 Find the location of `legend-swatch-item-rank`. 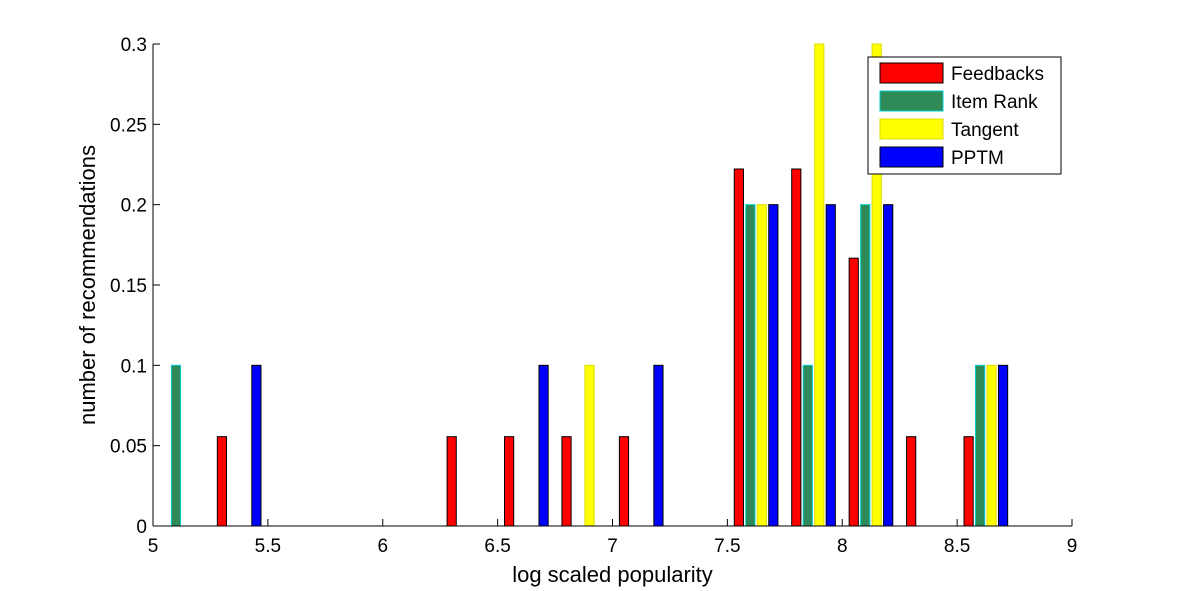

legend-swatch-item-rank is located at coordinates (911, 101).